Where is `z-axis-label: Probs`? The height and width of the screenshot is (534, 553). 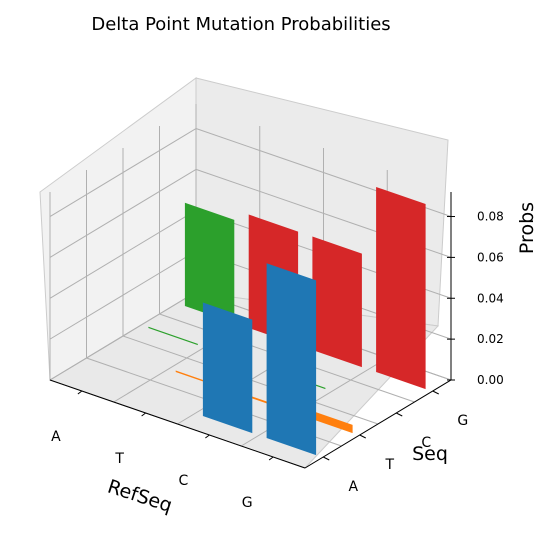
z-axis-label: Probs is located at coordinates (527, 228).